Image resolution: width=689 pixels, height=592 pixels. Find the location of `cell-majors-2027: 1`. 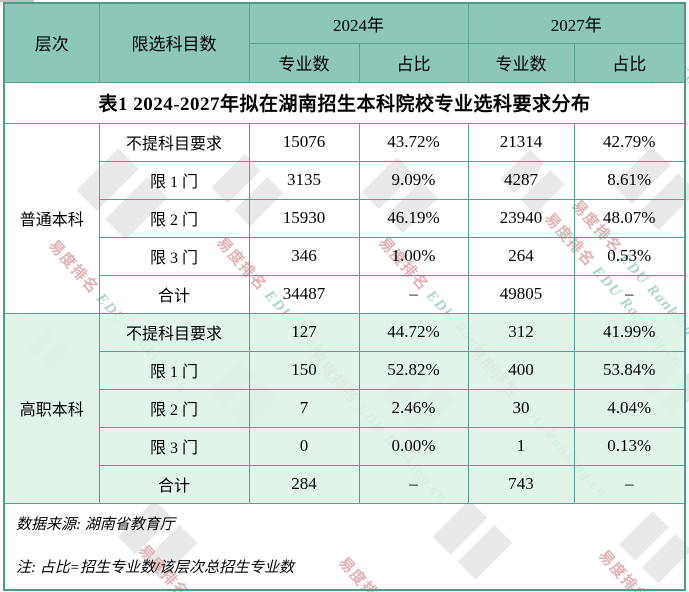

cell-majors-2027: 1 is located at coordinates (521, 446).